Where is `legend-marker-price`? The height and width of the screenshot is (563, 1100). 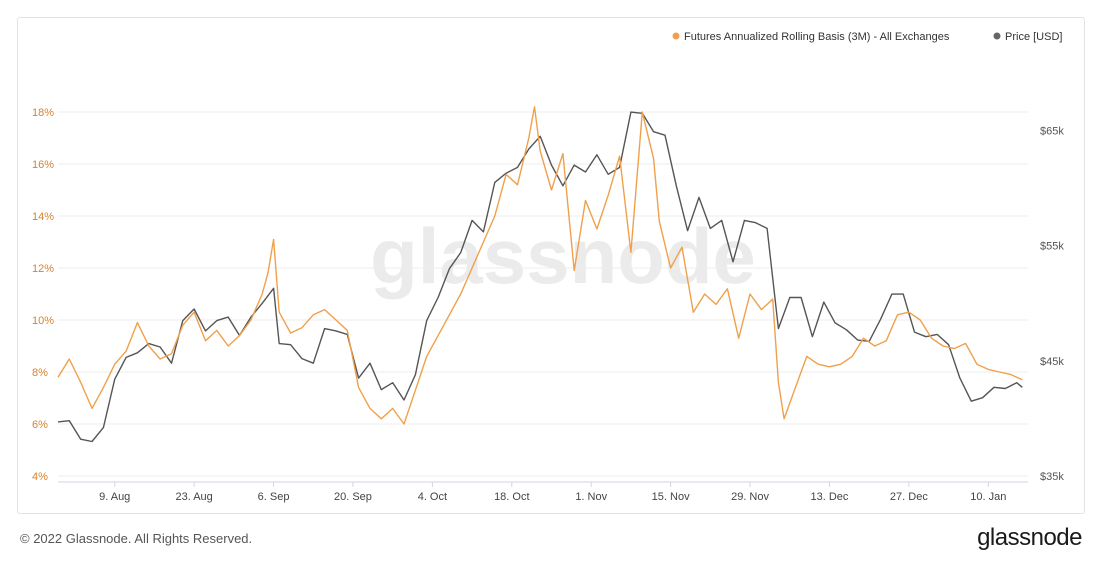
legend-marker-price is located at coordinates (997, 36).